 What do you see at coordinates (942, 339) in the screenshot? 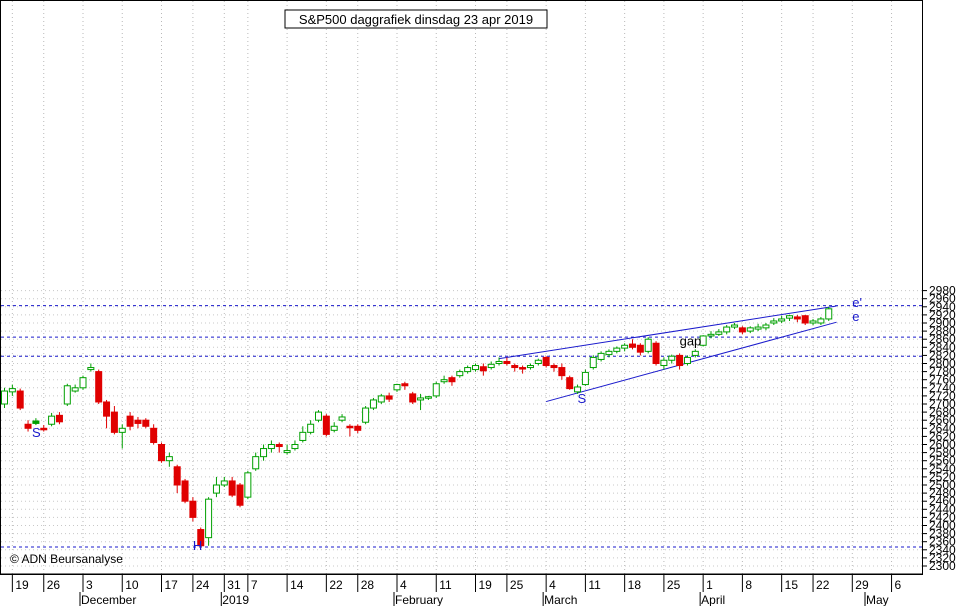
I see `y-tick-label: 2860` at bounding box center [942, 339].